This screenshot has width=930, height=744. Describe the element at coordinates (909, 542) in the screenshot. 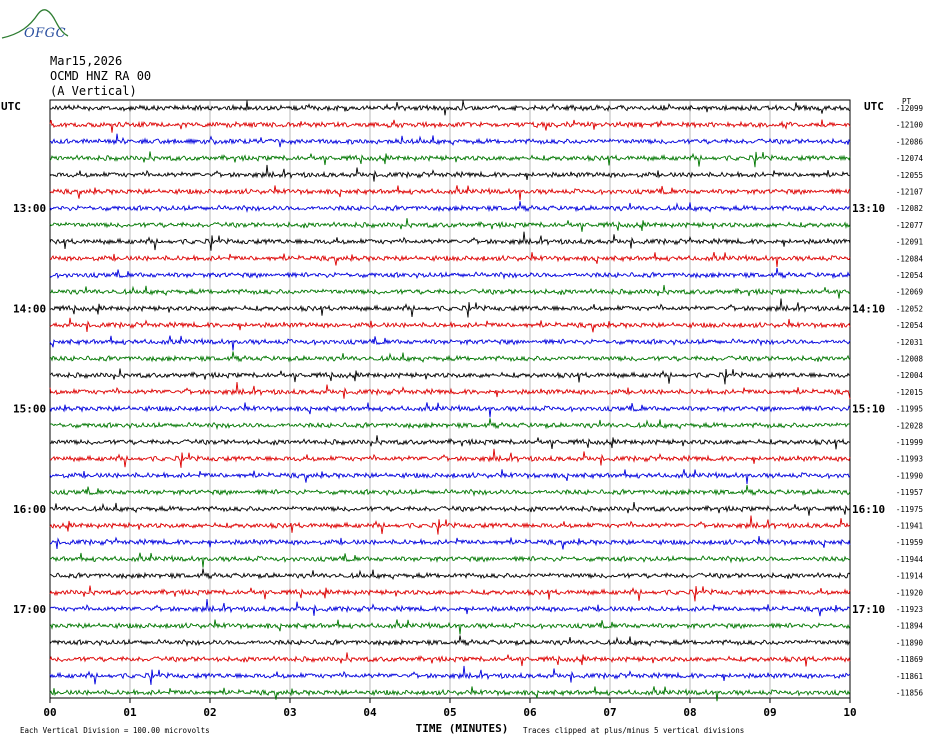

I see `trace-offset-label: -11959` at that location.